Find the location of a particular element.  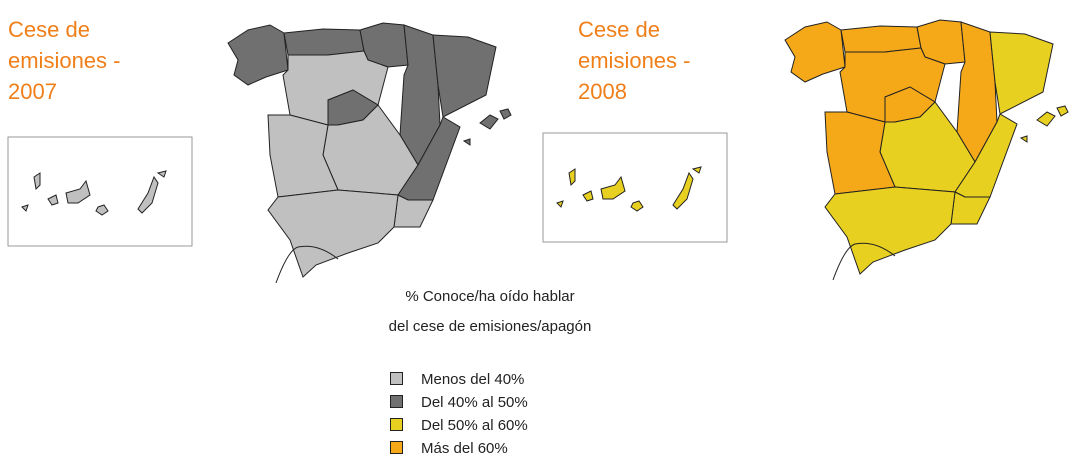

legend-title: del cese de emisiones/apagón is located at coordinates (490, 326).